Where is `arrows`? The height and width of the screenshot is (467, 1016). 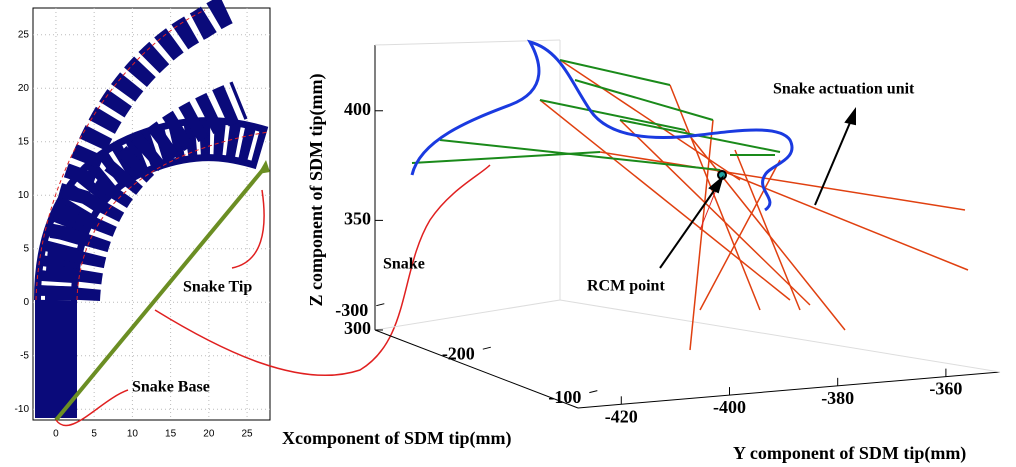
arrows is located at coordinates (757, 188).